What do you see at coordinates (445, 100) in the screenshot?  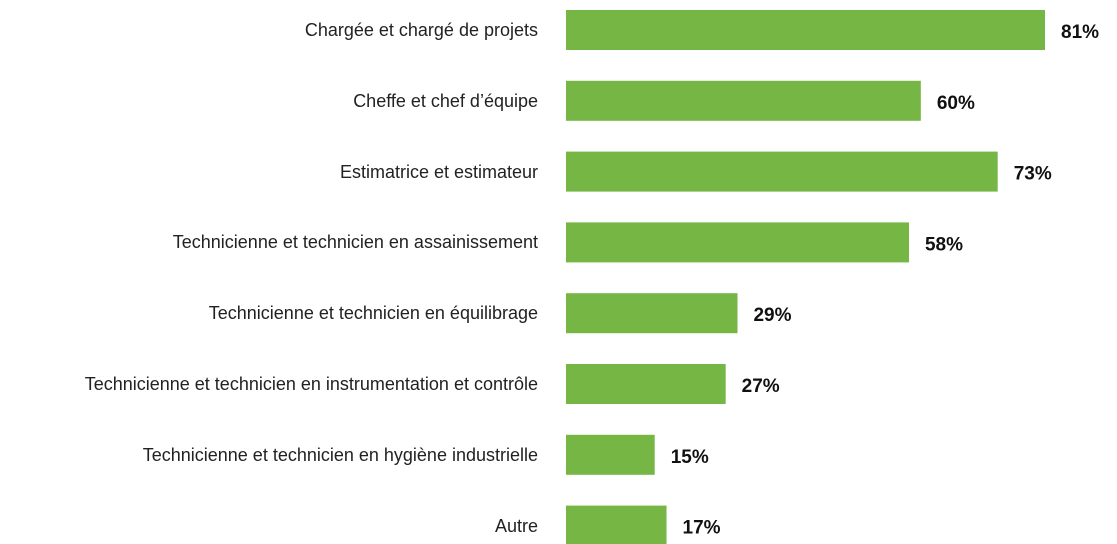 I see `category-label: Cheffe et chef d’équipe` at bounding box center [445, 100].